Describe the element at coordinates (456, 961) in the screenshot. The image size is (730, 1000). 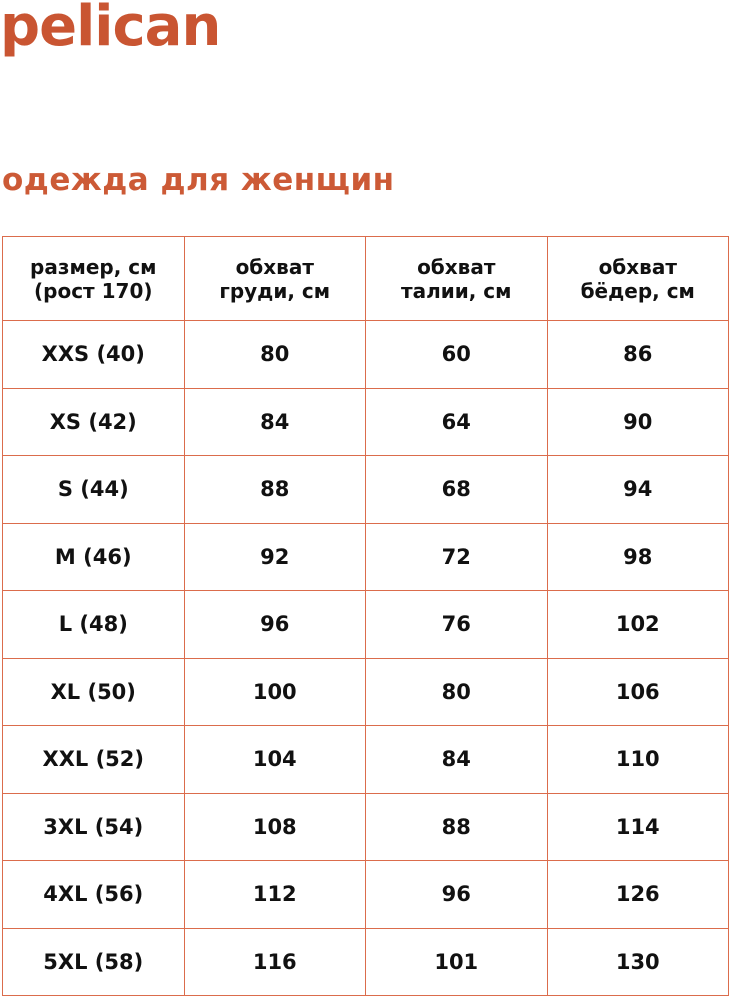
I see `measurement-cell: 101` at that location.